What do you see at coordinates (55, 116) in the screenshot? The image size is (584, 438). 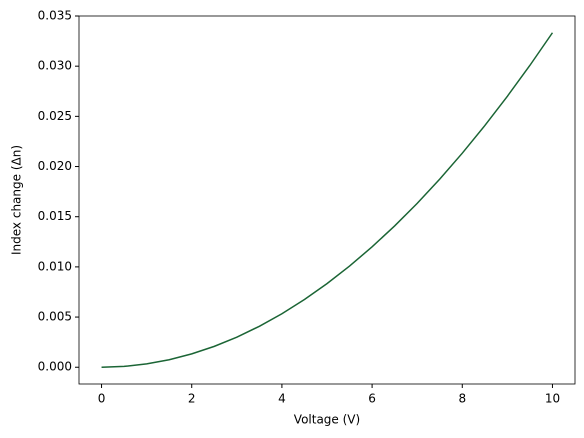 I see `y-tick-label: 0.025` at bounding box center [55, 116].